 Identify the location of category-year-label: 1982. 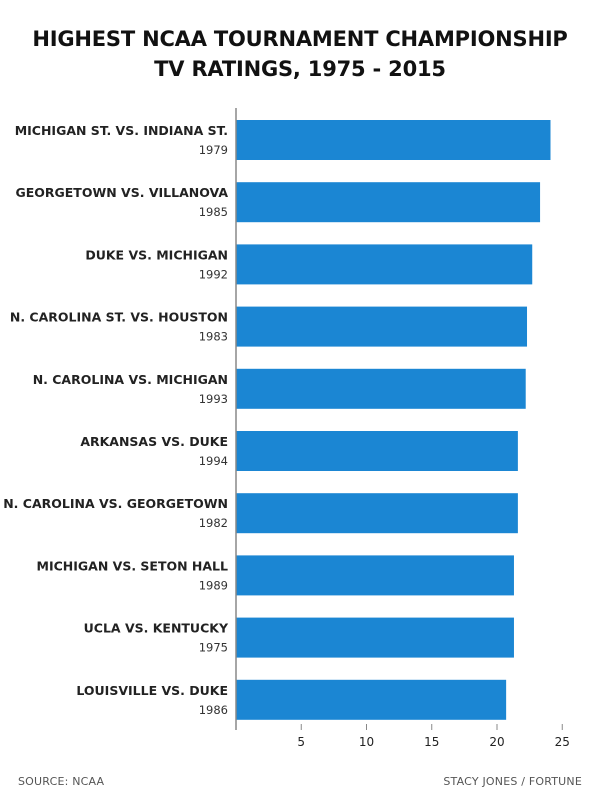
(213, 523).